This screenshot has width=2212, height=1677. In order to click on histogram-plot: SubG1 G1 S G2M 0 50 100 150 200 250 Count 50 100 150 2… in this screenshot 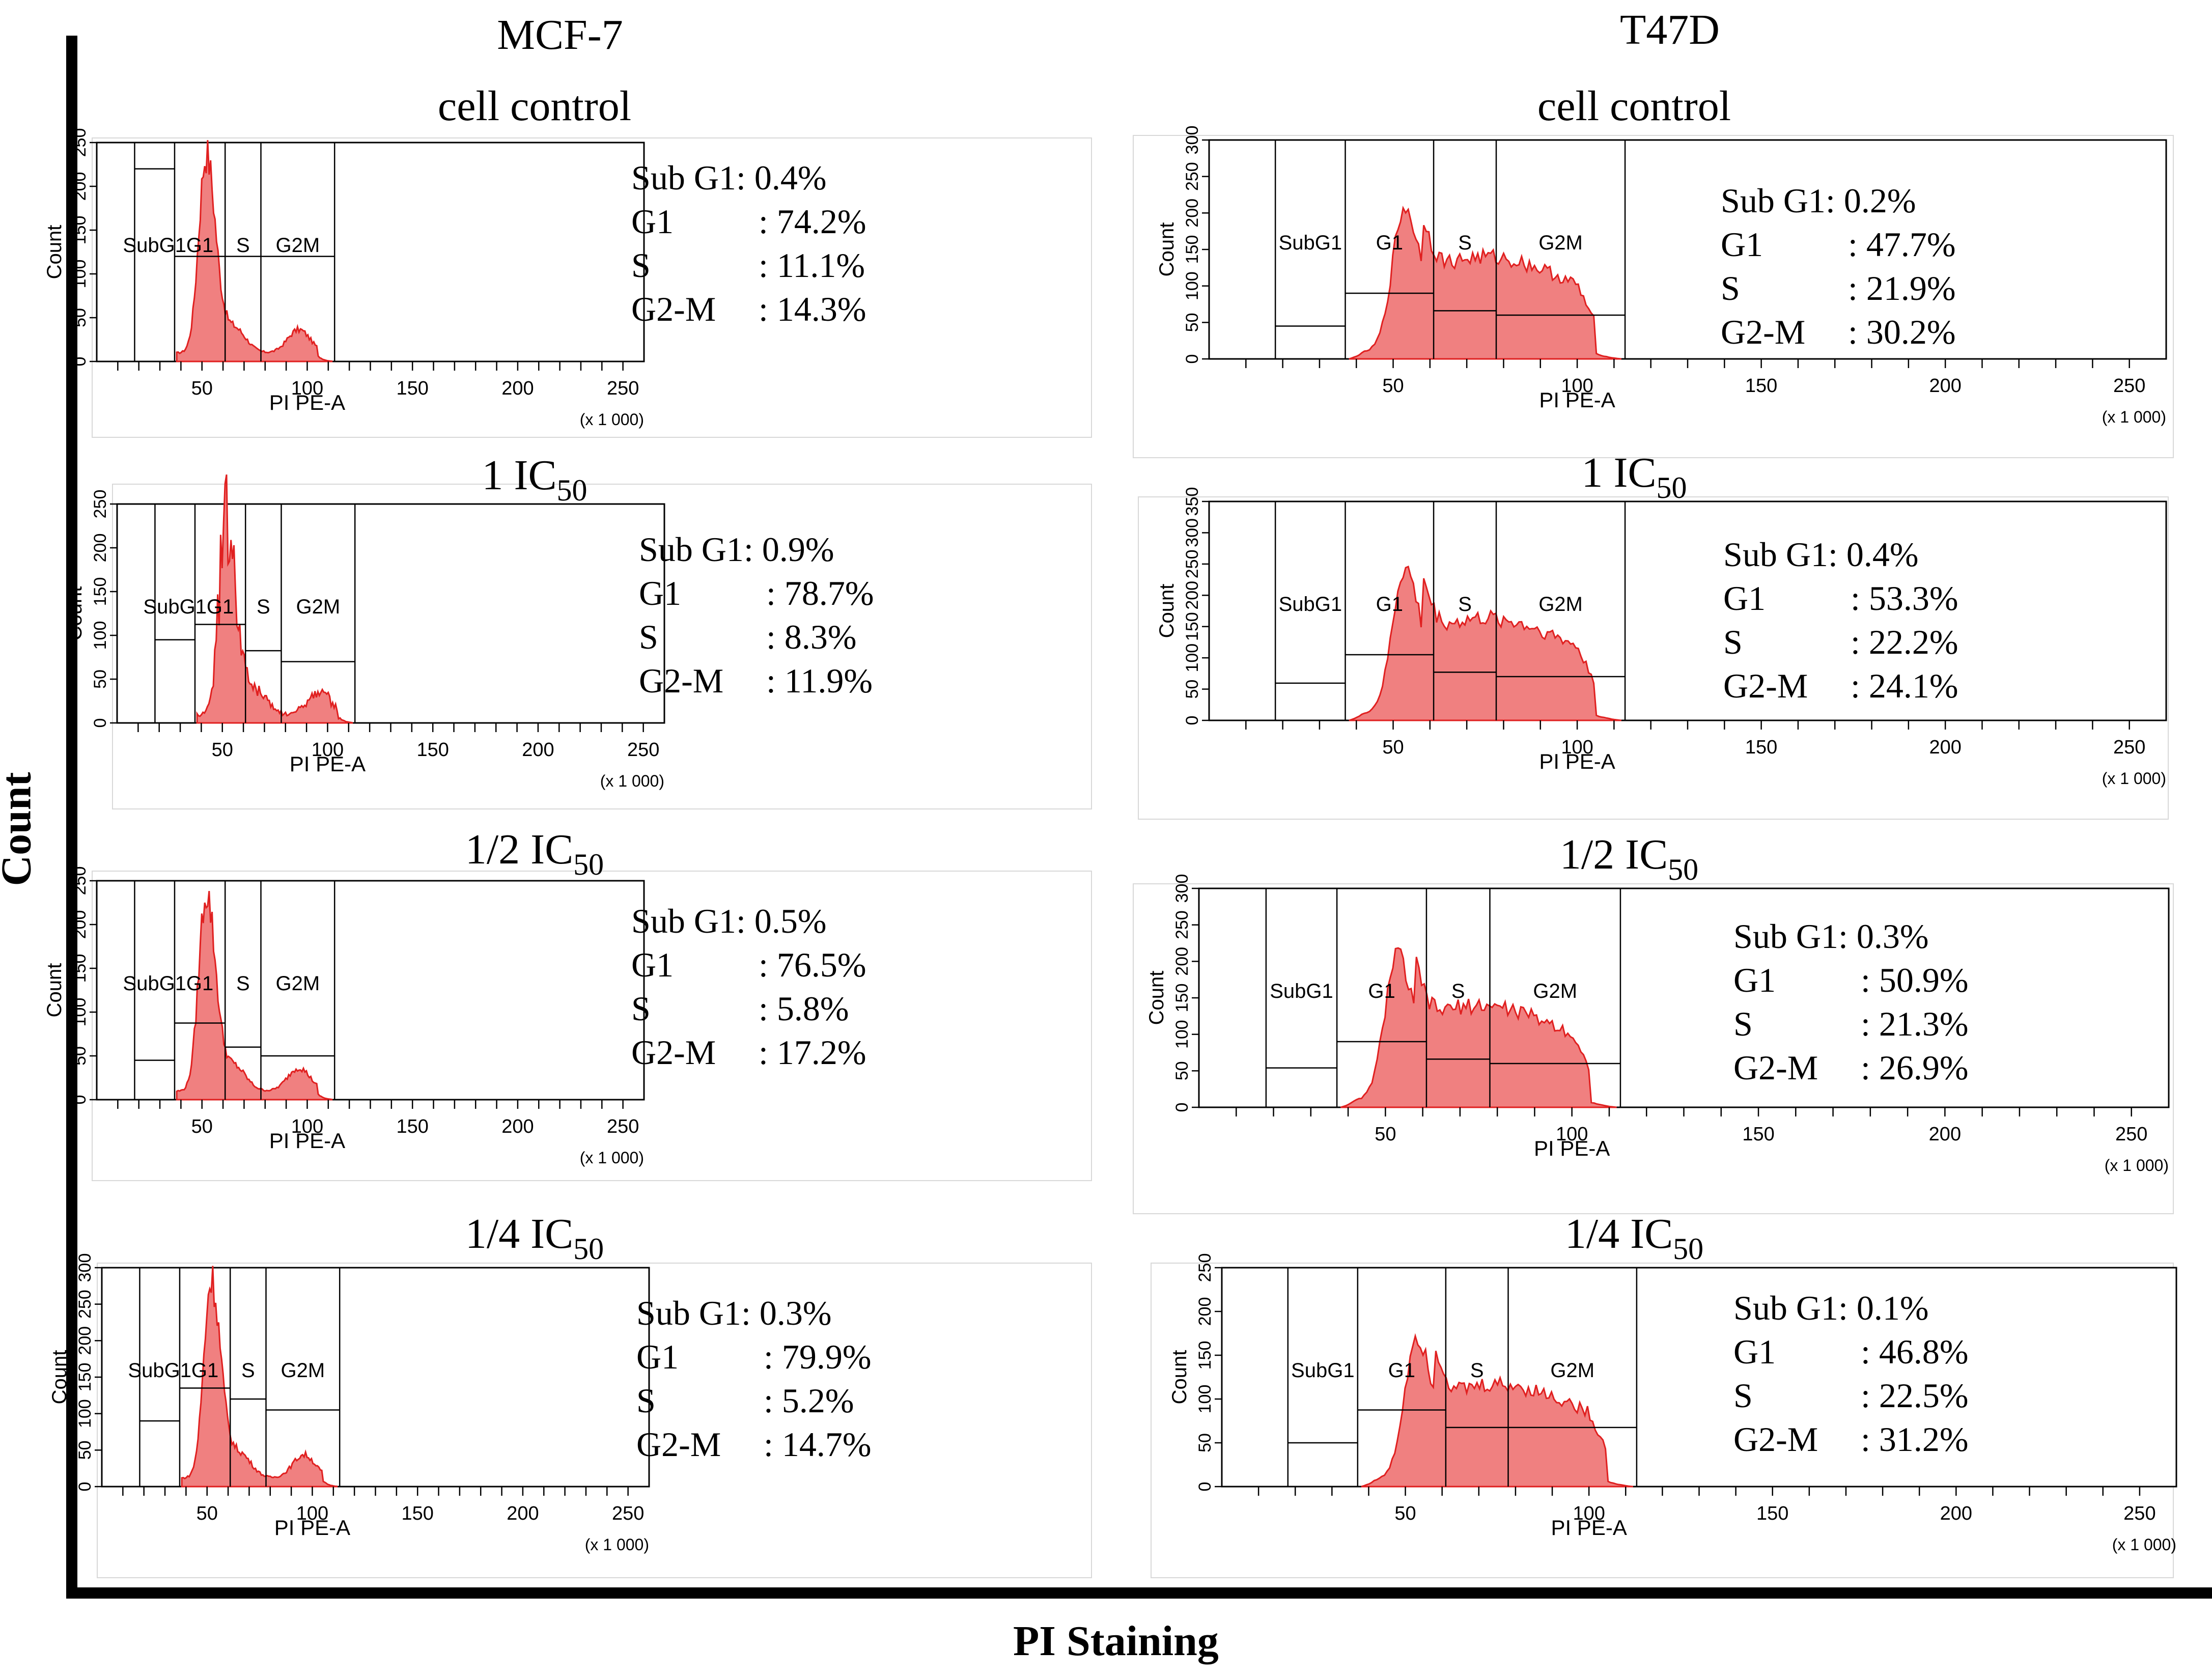, I will do `click(344, 278)`.